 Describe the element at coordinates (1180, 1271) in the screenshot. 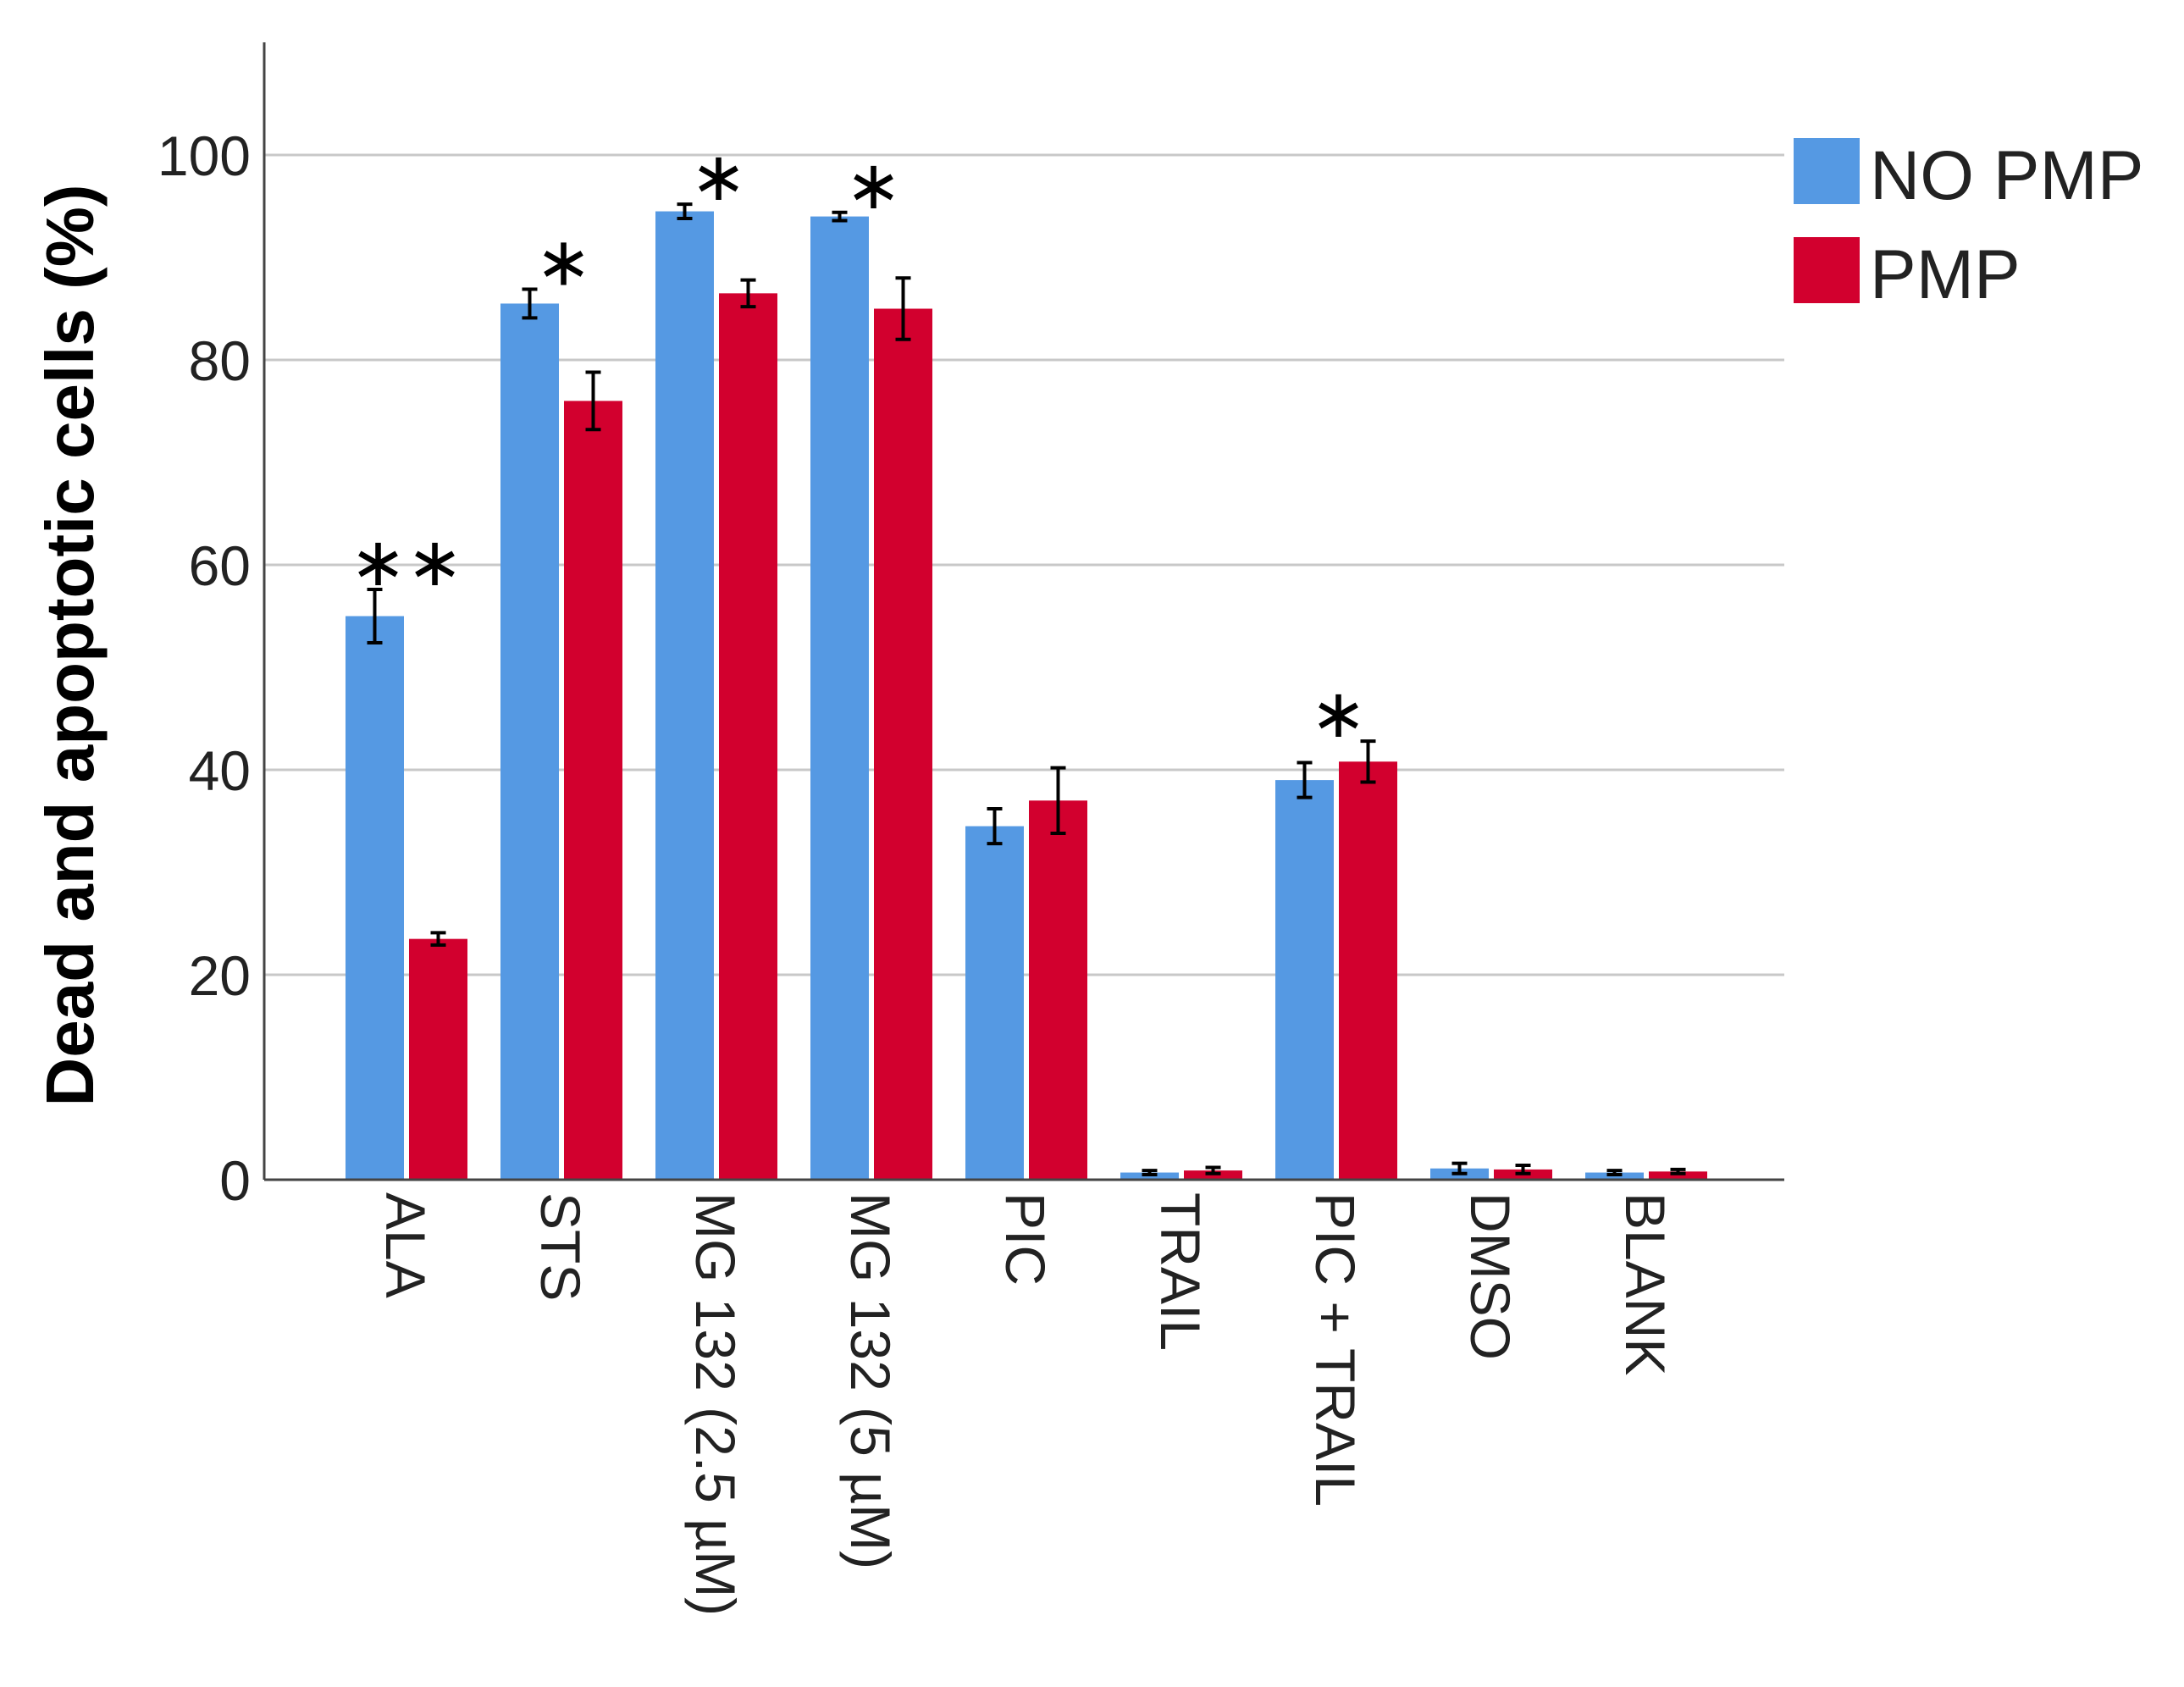

I see `x-tick-label: TRAIL` at that location.